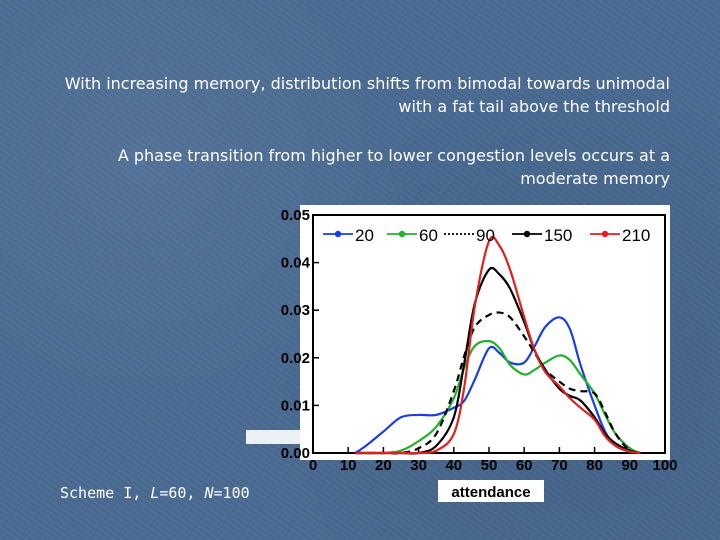 This screenshot has height=540, width=720. Describe the element at coordinates (313, 465) in the screenshot. I see `x-tick-label: 0` at that location.